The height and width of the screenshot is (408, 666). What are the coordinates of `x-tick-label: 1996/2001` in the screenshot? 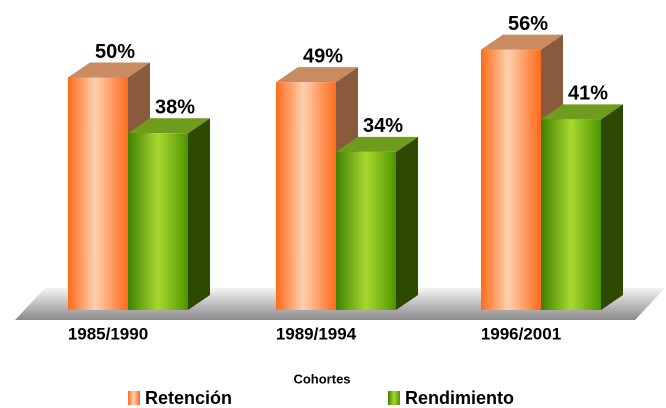 It's located at (521, 333).